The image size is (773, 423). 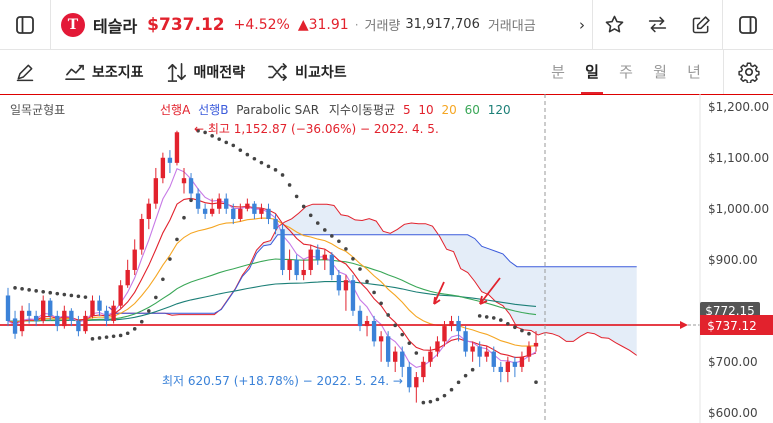 What do you see at coordinates (25, 72) in the screenshot?
I see `draw-button` at bounding box center [25, 72].